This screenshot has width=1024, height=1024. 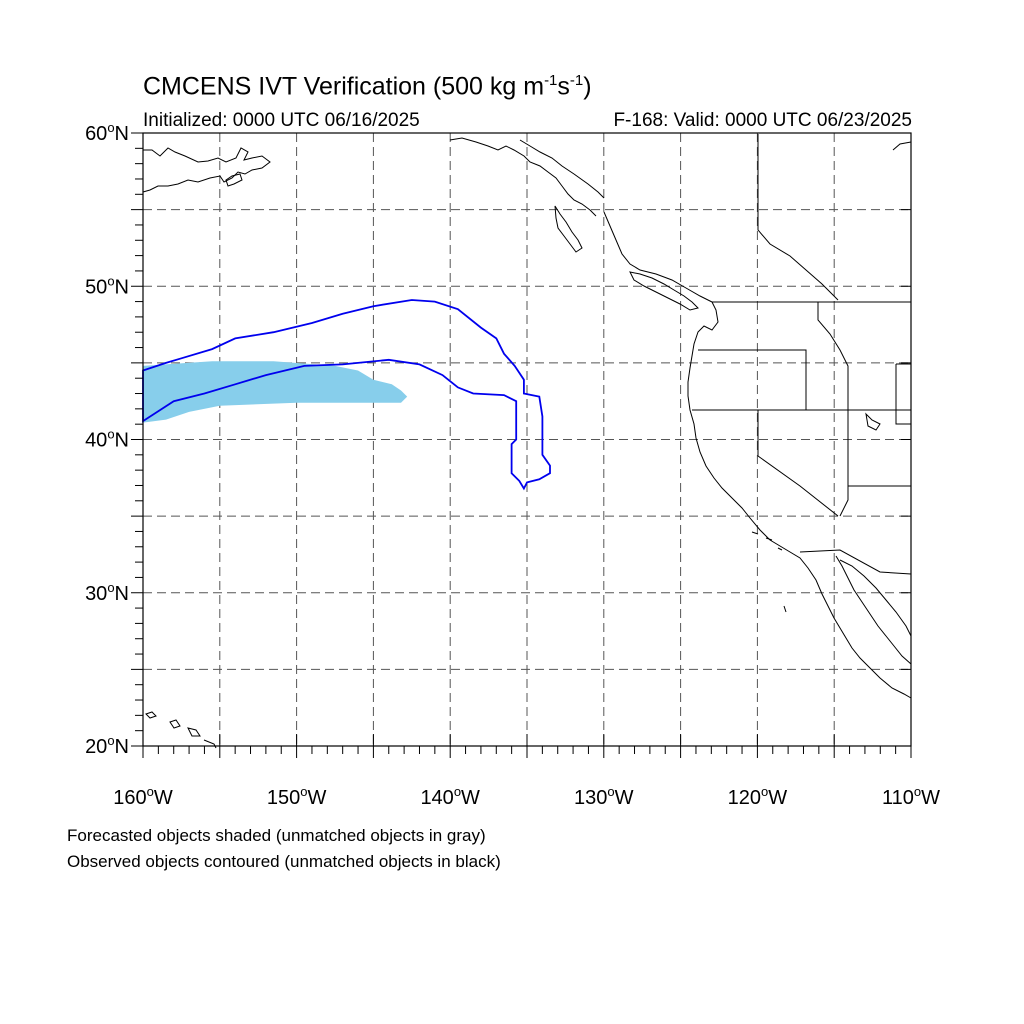 What do you see at coordinates (833, 356) in the screenshot?
I see `border-id` at bounding box center [833, 356].